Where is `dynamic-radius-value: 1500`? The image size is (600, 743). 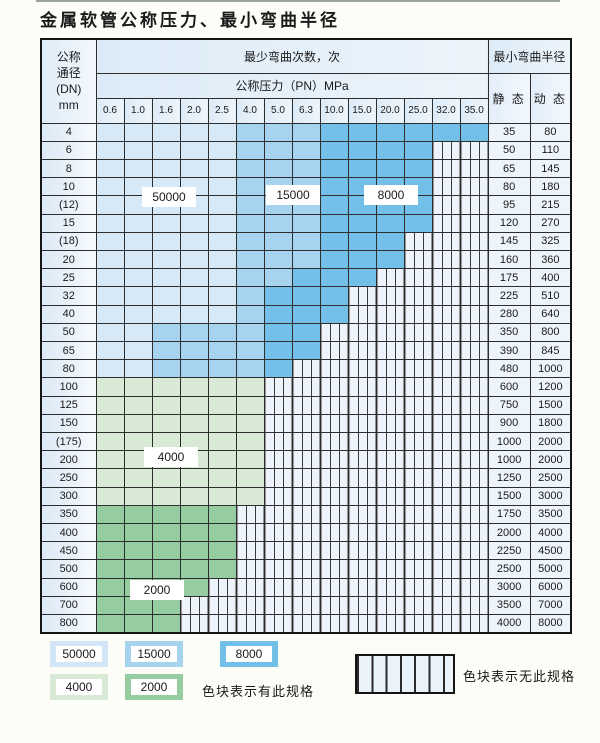 dynamic-radius-value: 1500 is located at coordinates (550, 405).